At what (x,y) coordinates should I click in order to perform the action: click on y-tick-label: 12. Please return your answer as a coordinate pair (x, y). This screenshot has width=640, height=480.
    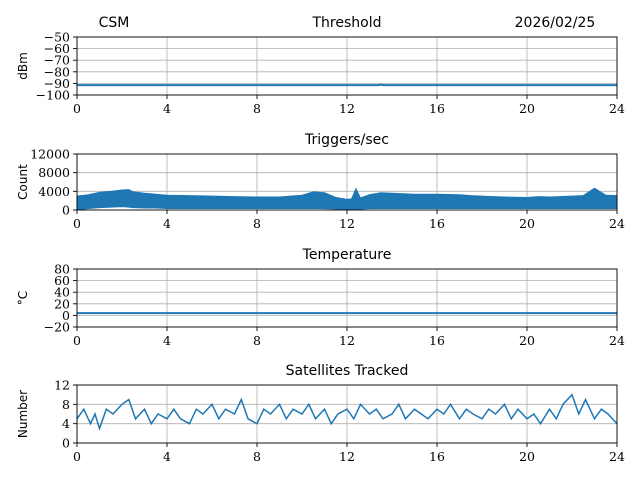
    Looking at the image, I should click on (62, 385).